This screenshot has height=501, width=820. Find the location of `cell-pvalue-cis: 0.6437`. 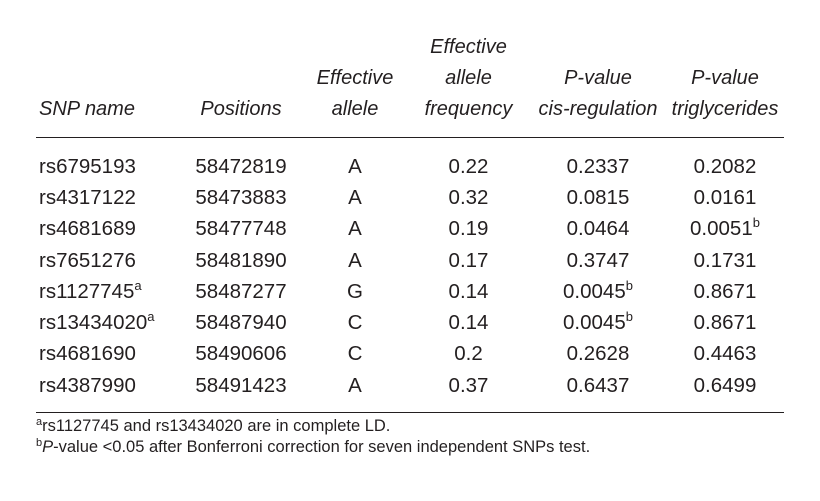

cell-pvalue-cis: 0.6437 is located at coordinates (598, 391).